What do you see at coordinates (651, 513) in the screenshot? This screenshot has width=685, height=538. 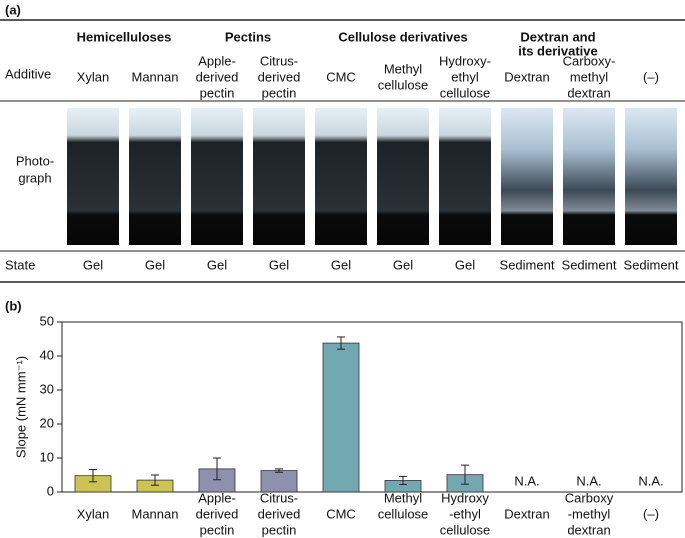 I see `x-tick-label: (–)` at bounding box center [651, 513].